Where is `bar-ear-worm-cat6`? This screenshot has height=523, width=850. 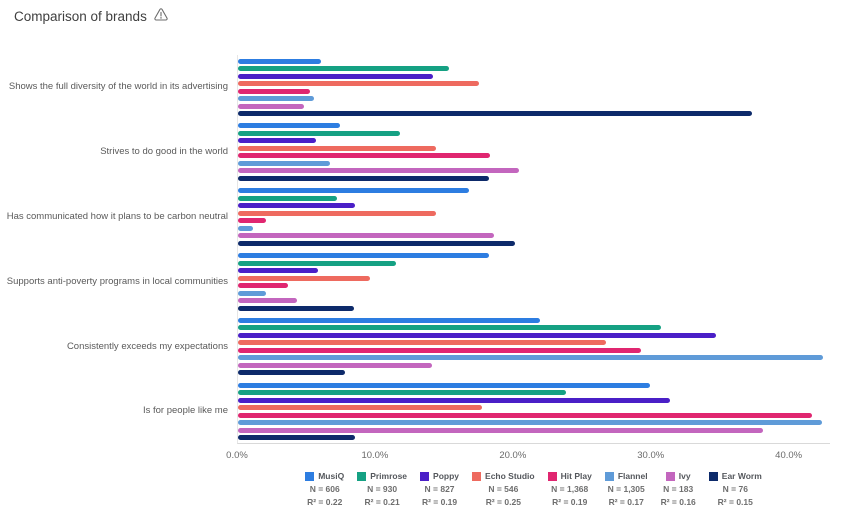 bar-ear-worm-cat6 is located at coordinates (297, 438).